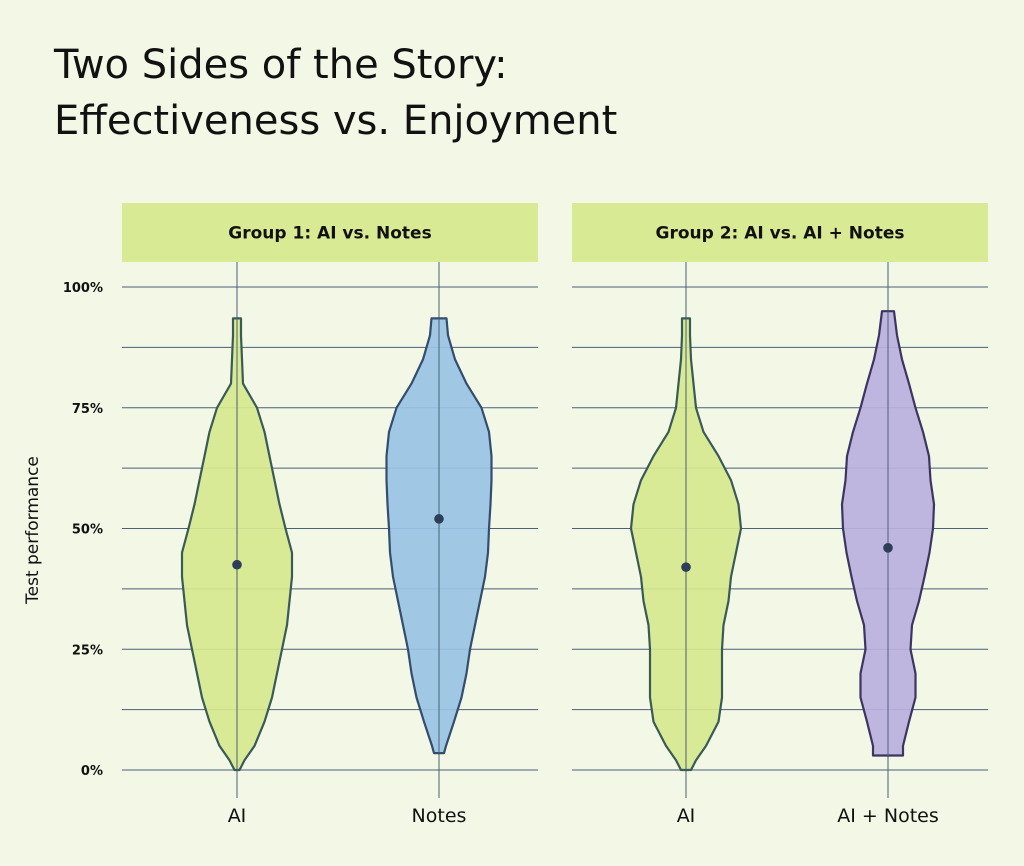 The height and width of the screenshot is (866, 1024). Describe the element at coordinates (280, 65) in the screenshot. I see `chart-title-line-1: Two Sides of the Story:` at that location.